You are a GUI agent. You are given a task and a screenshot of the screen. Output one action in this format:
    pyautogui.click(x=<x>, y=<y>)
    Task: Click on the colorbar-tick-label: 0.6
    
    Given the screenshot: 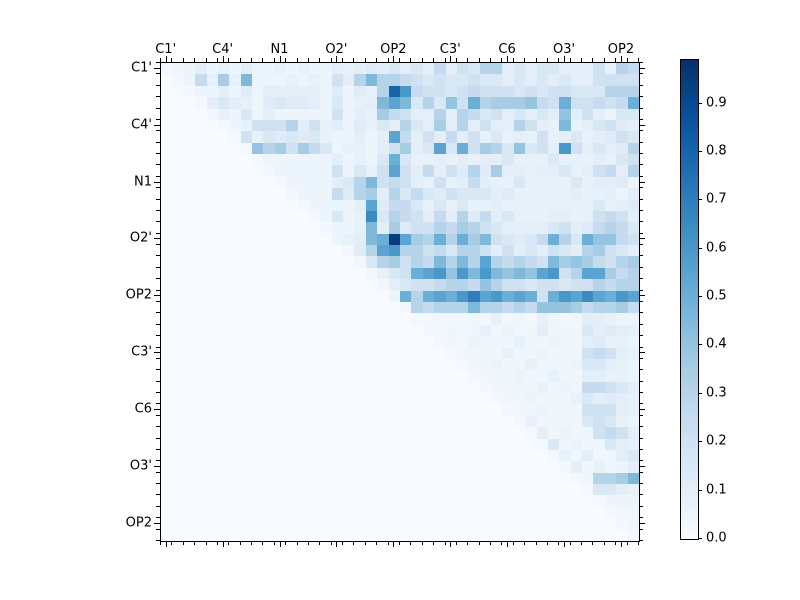 What is the action you would take?
    pyautogui.click(x=716, y=248)
    